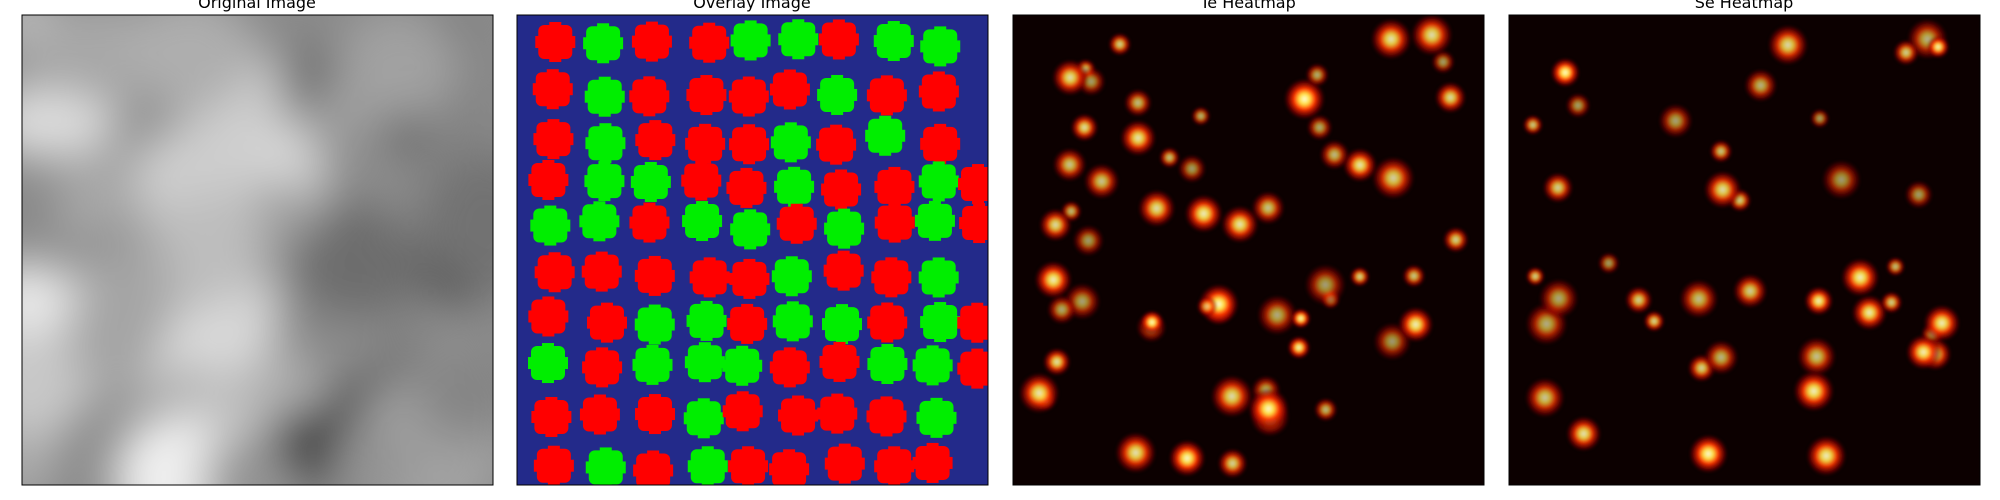  What do you see at coordinates (1744, 6) in the screenshot?
I see `panel-title: Se Heatmap` at bounding box center [1744, 6].